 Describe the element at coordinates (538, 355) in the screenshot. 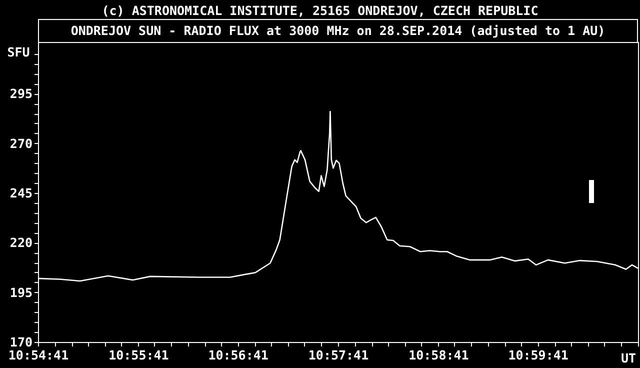

I see `x-tick-label: 10:59:41` at that location.